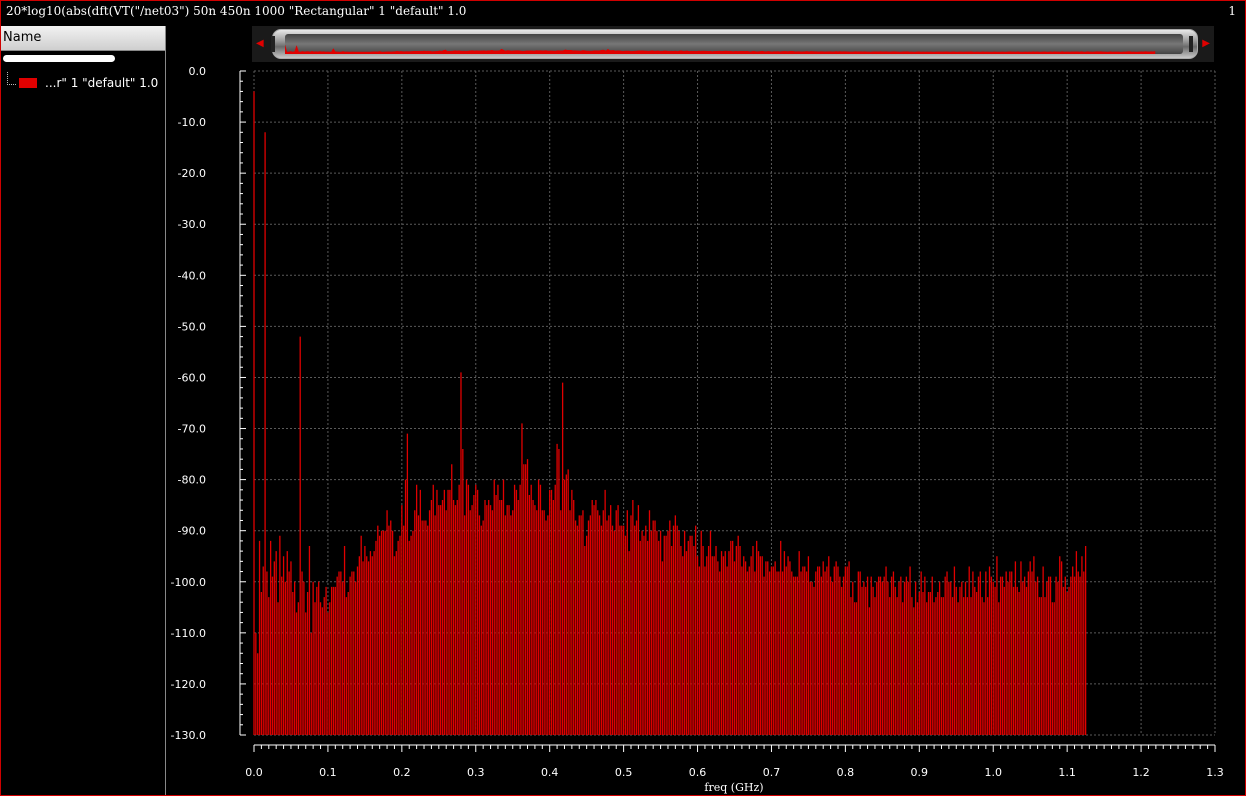 This screenshot has width=1246, height=796. I want to click on x-tick-label: 0.4, so click(550, 772).